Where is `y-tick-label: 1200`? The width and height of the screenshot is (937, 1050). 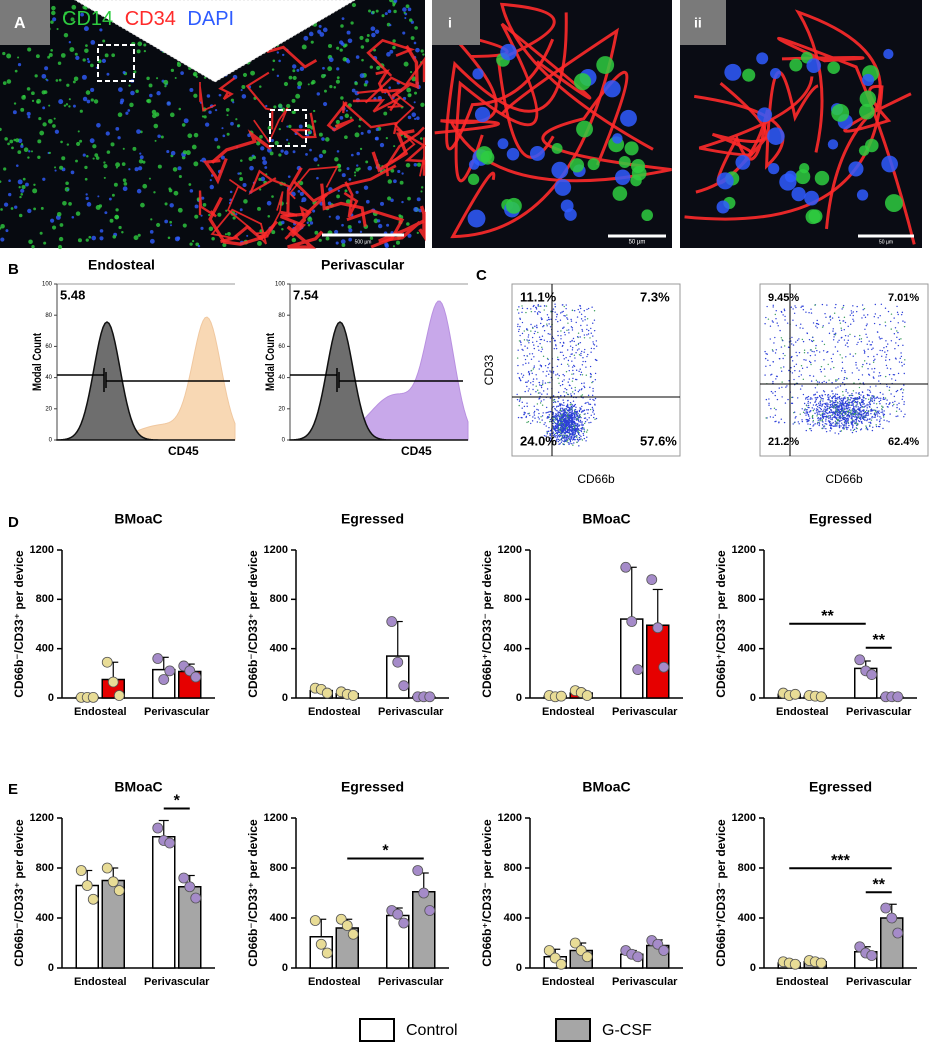 y-tick-label: 1200 is located at coordinates (510, 550).